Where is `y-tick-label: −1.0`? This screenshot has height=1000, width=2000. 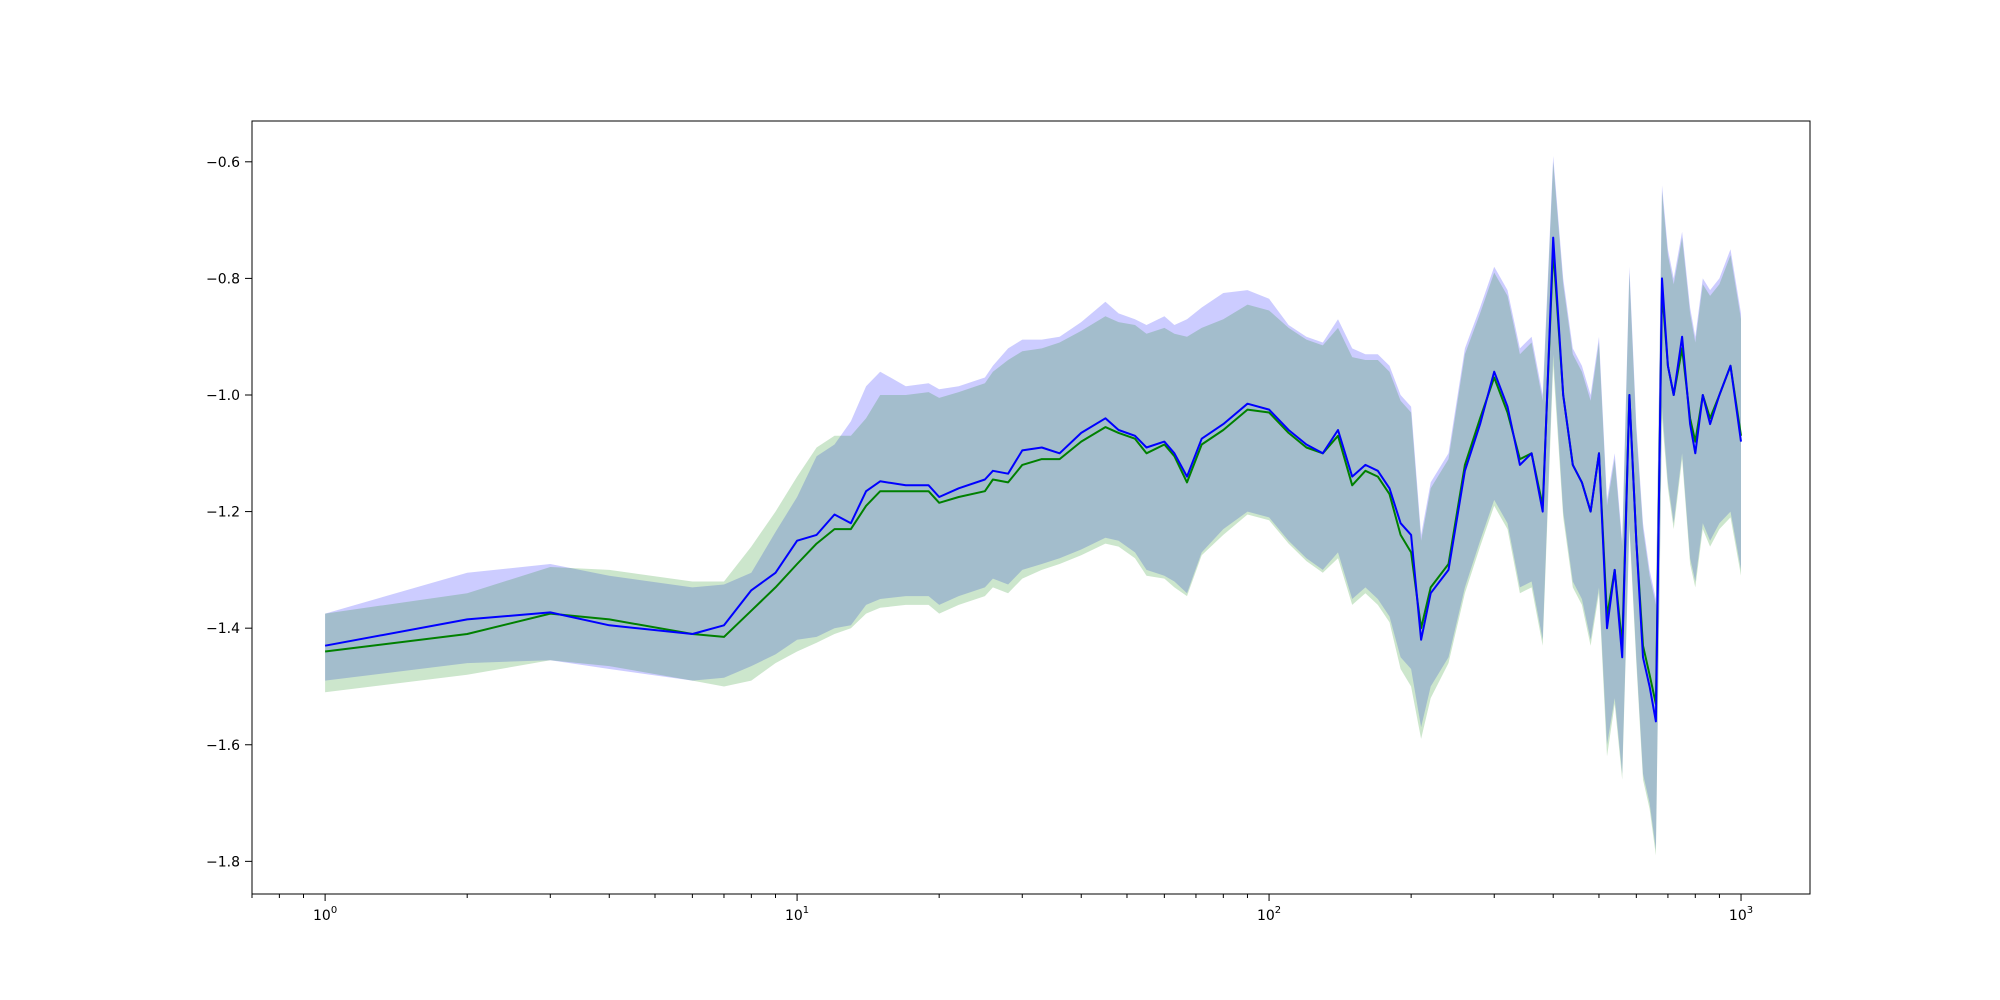 y-tick-label: −1.0 is located at coordinates (223, 396).